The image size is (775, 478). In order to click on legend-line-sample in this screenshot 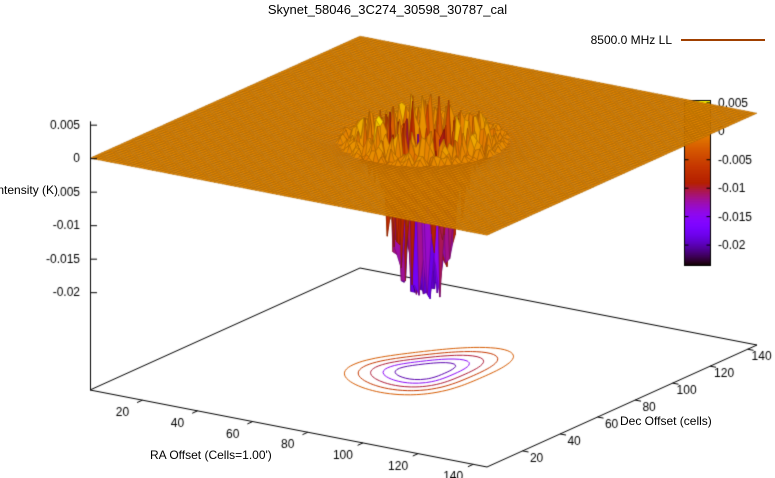, I will do `click(723, 40)`.